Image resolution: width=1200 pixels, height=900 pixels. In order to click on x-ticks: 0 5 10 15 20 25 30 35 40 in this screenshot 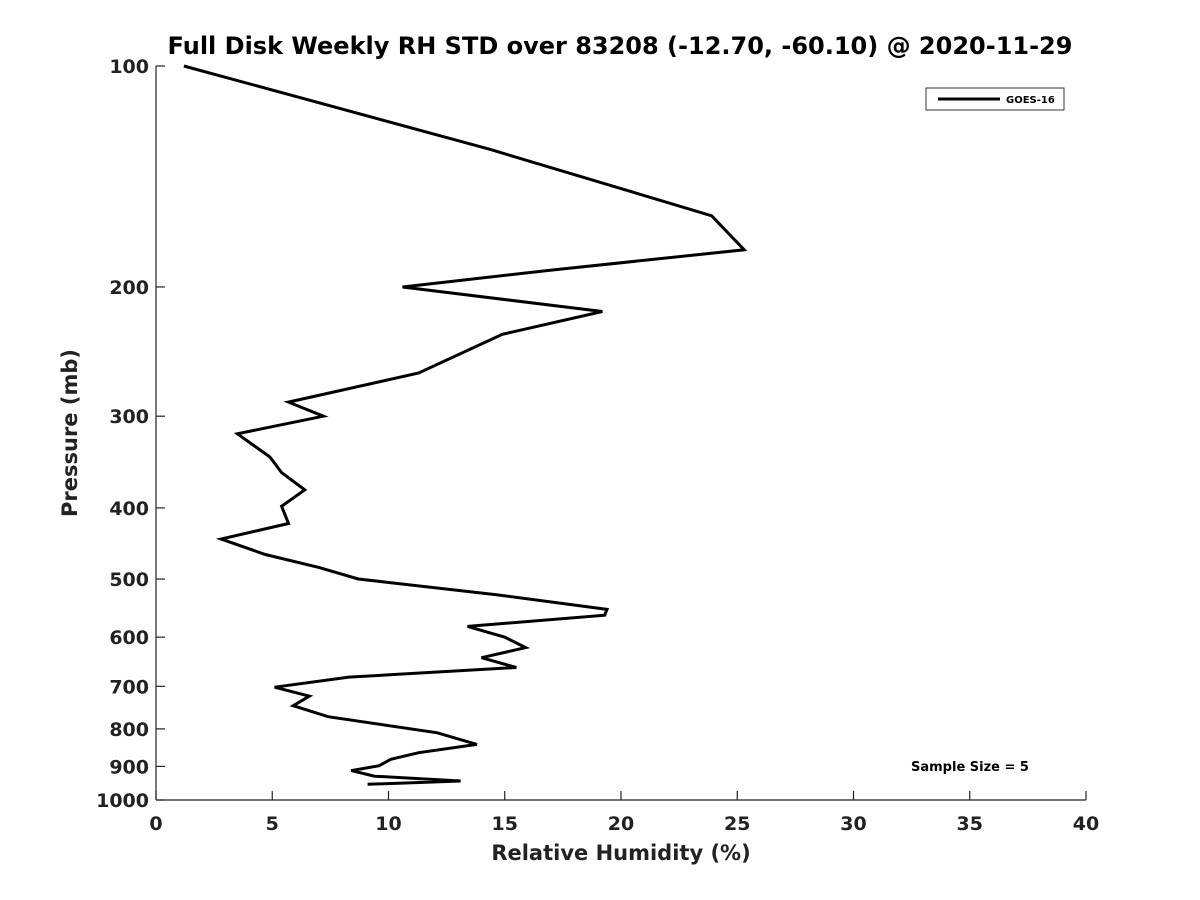, I will do `click(624, 813)`.